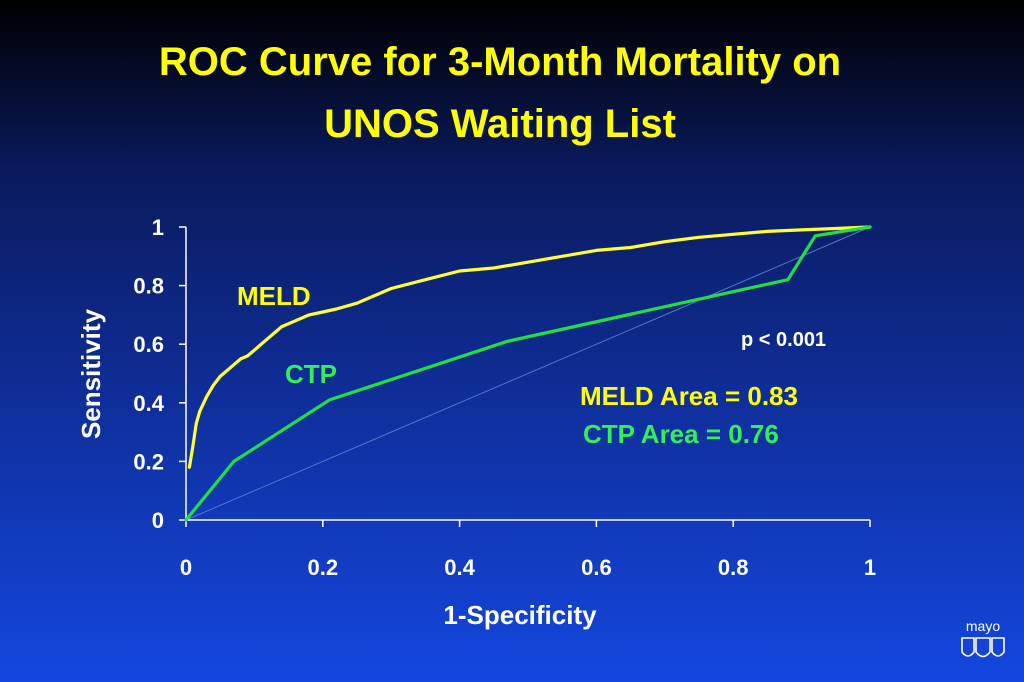 The height and width of the screenshot is (682, 1024). What do you see at coordinates (784, 340) in the screenshot?
I see `p-value-label: p < 0.001` at bounding box center [784, 340].